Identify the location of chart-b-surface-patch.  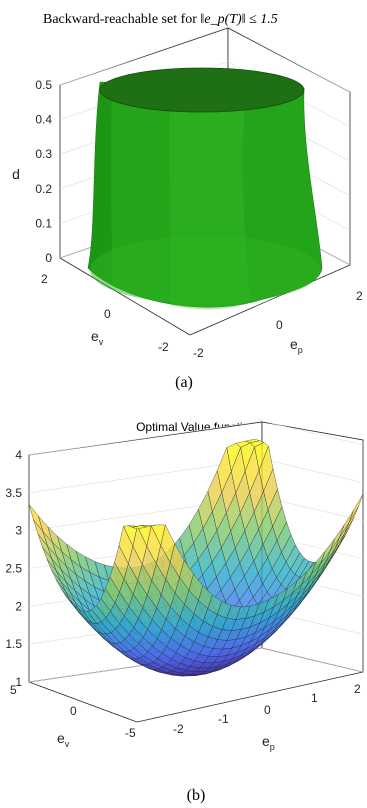
(356, 508).